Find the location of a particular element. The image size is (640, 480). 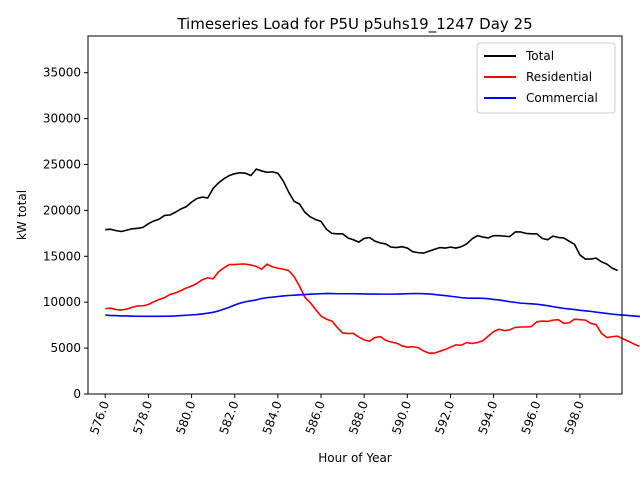

legend: Total Residential Commercial is located at coordinates (546, 78).